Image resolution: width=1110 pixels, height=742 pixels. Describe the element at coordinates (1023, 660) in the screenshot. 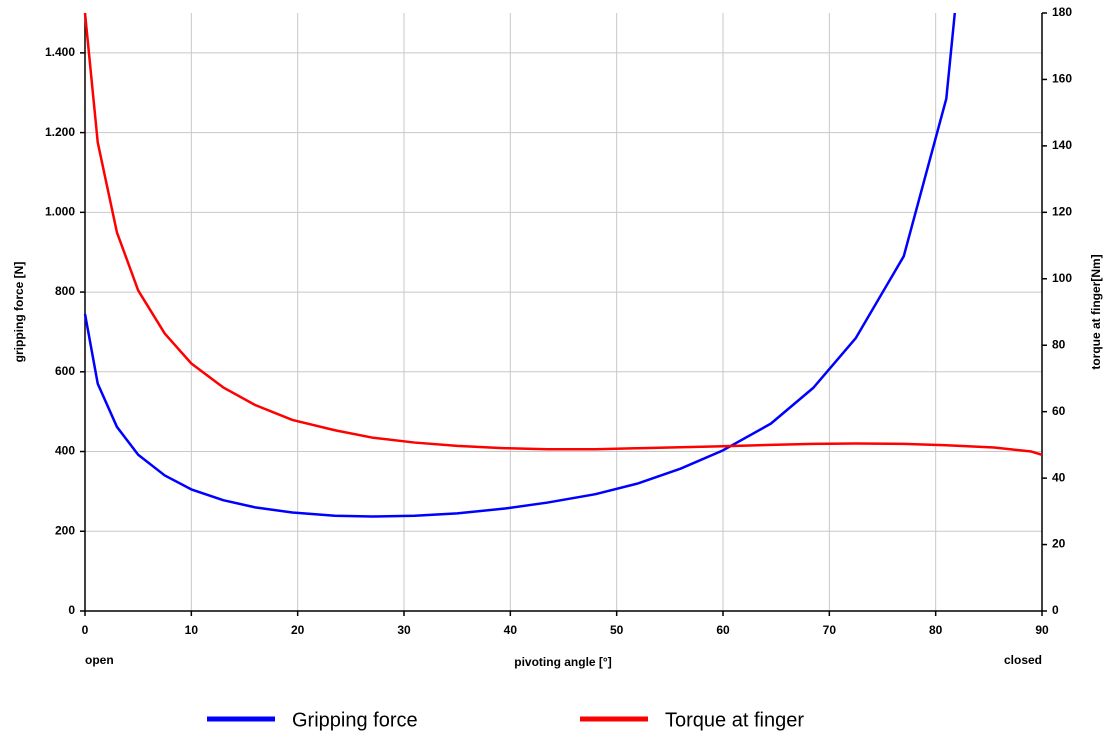

I see `x-end-label: closed` at that location.